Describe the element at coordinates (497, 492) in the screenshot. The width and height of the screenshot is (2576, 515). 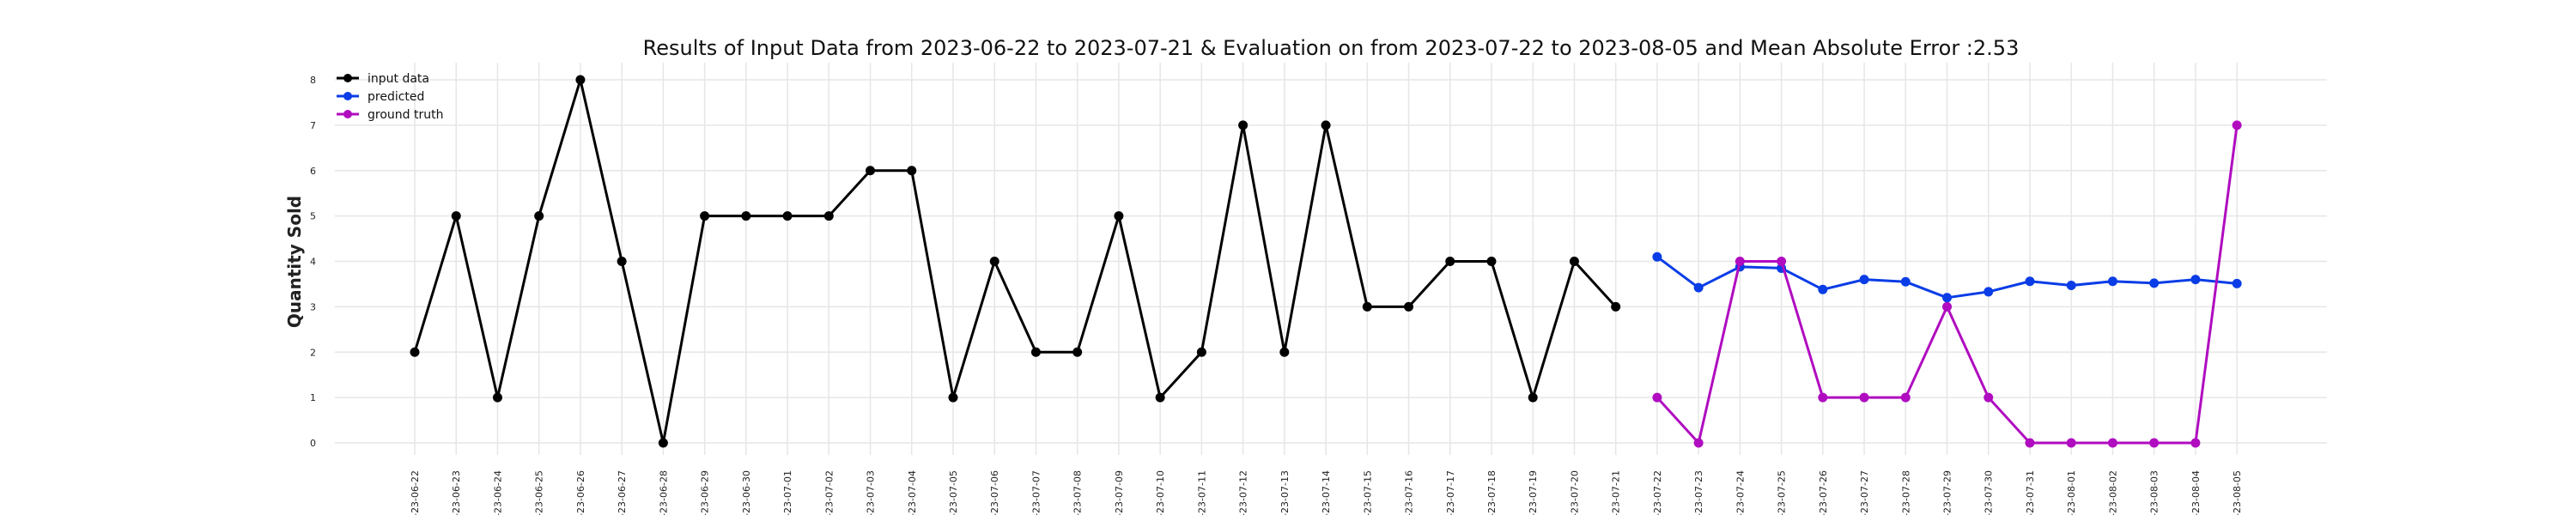
I see `x-tick-label: -23-06-24` at that location.